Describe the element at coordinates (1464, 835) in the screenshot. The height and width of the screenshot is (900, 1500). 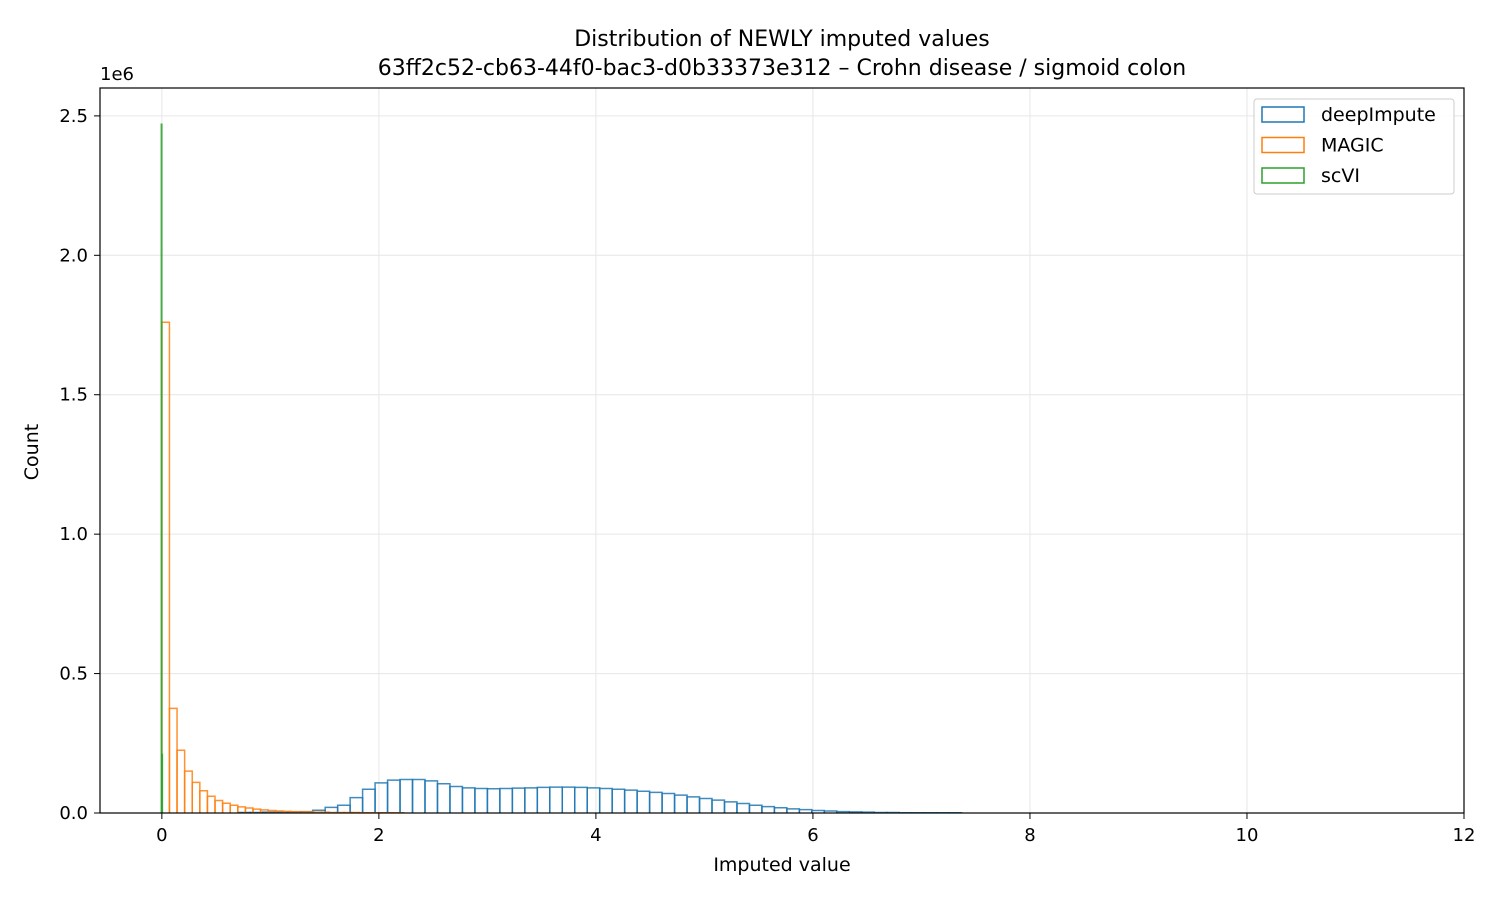
I see `x-tick-label: 12` at that location.